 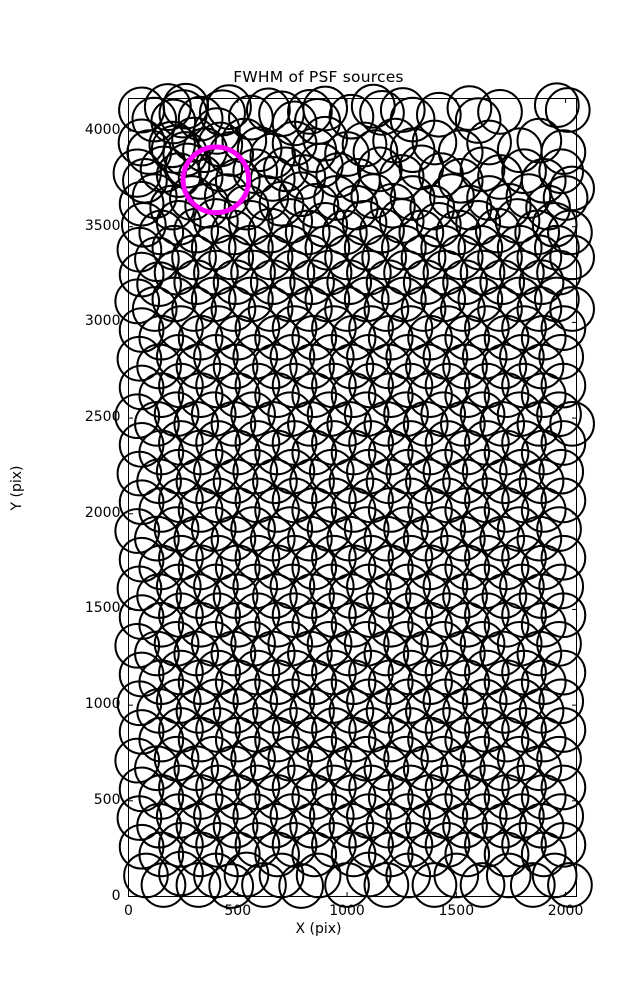 What do you see at coordinates (102, 704) in the screenshot?
I see `y-tick-label: 1000` at bounding box center [102, 704].